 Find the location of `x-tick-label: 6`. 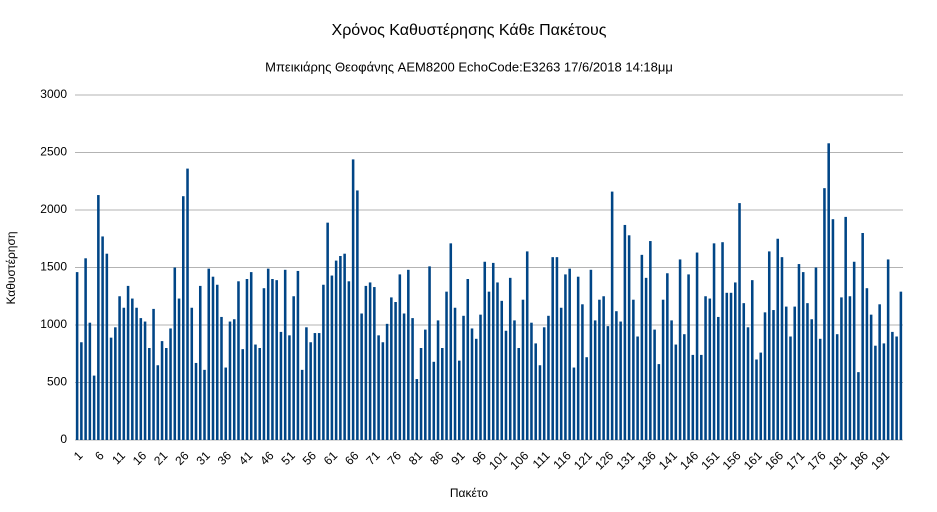

x-tick-label: 6 is located at coordinates (99, 455).